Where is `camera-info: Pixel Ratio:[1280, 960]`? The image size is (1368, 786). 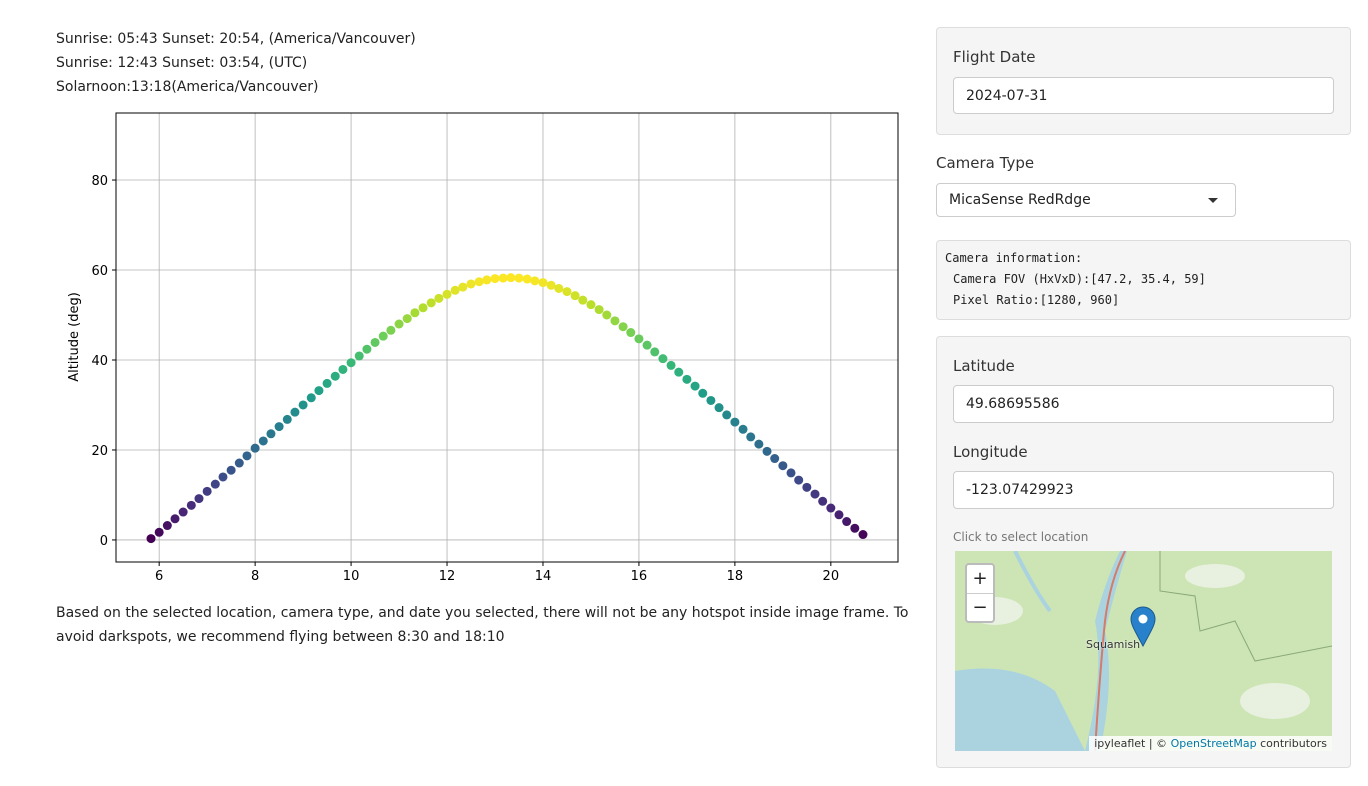 camera-info: Pixel Ratio:[1280, 960] is located at coordinates (1036, 300).